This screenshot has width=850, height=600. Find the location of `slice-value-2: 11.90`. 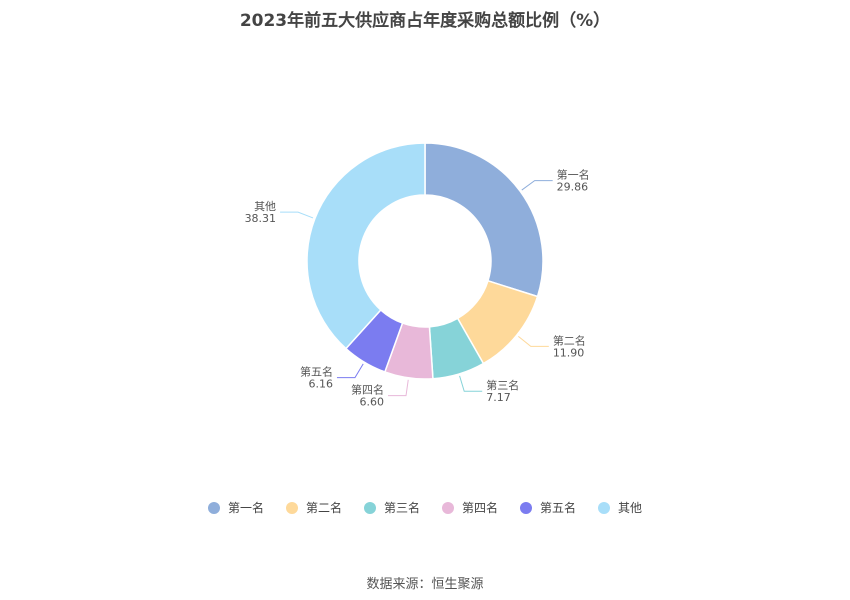

slice-value-2: 11.90 is located at coordinates (569, 352).